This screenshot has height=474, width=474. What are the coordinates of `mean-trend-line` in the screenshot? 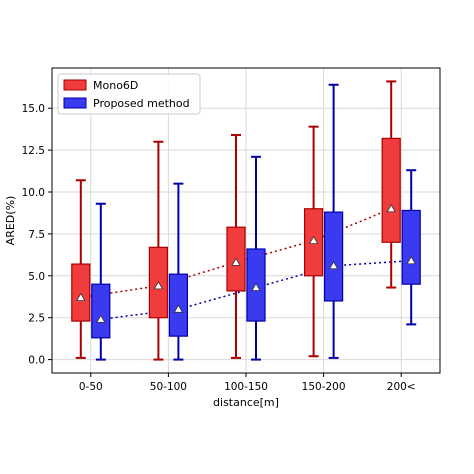 It's located at (256, 290).